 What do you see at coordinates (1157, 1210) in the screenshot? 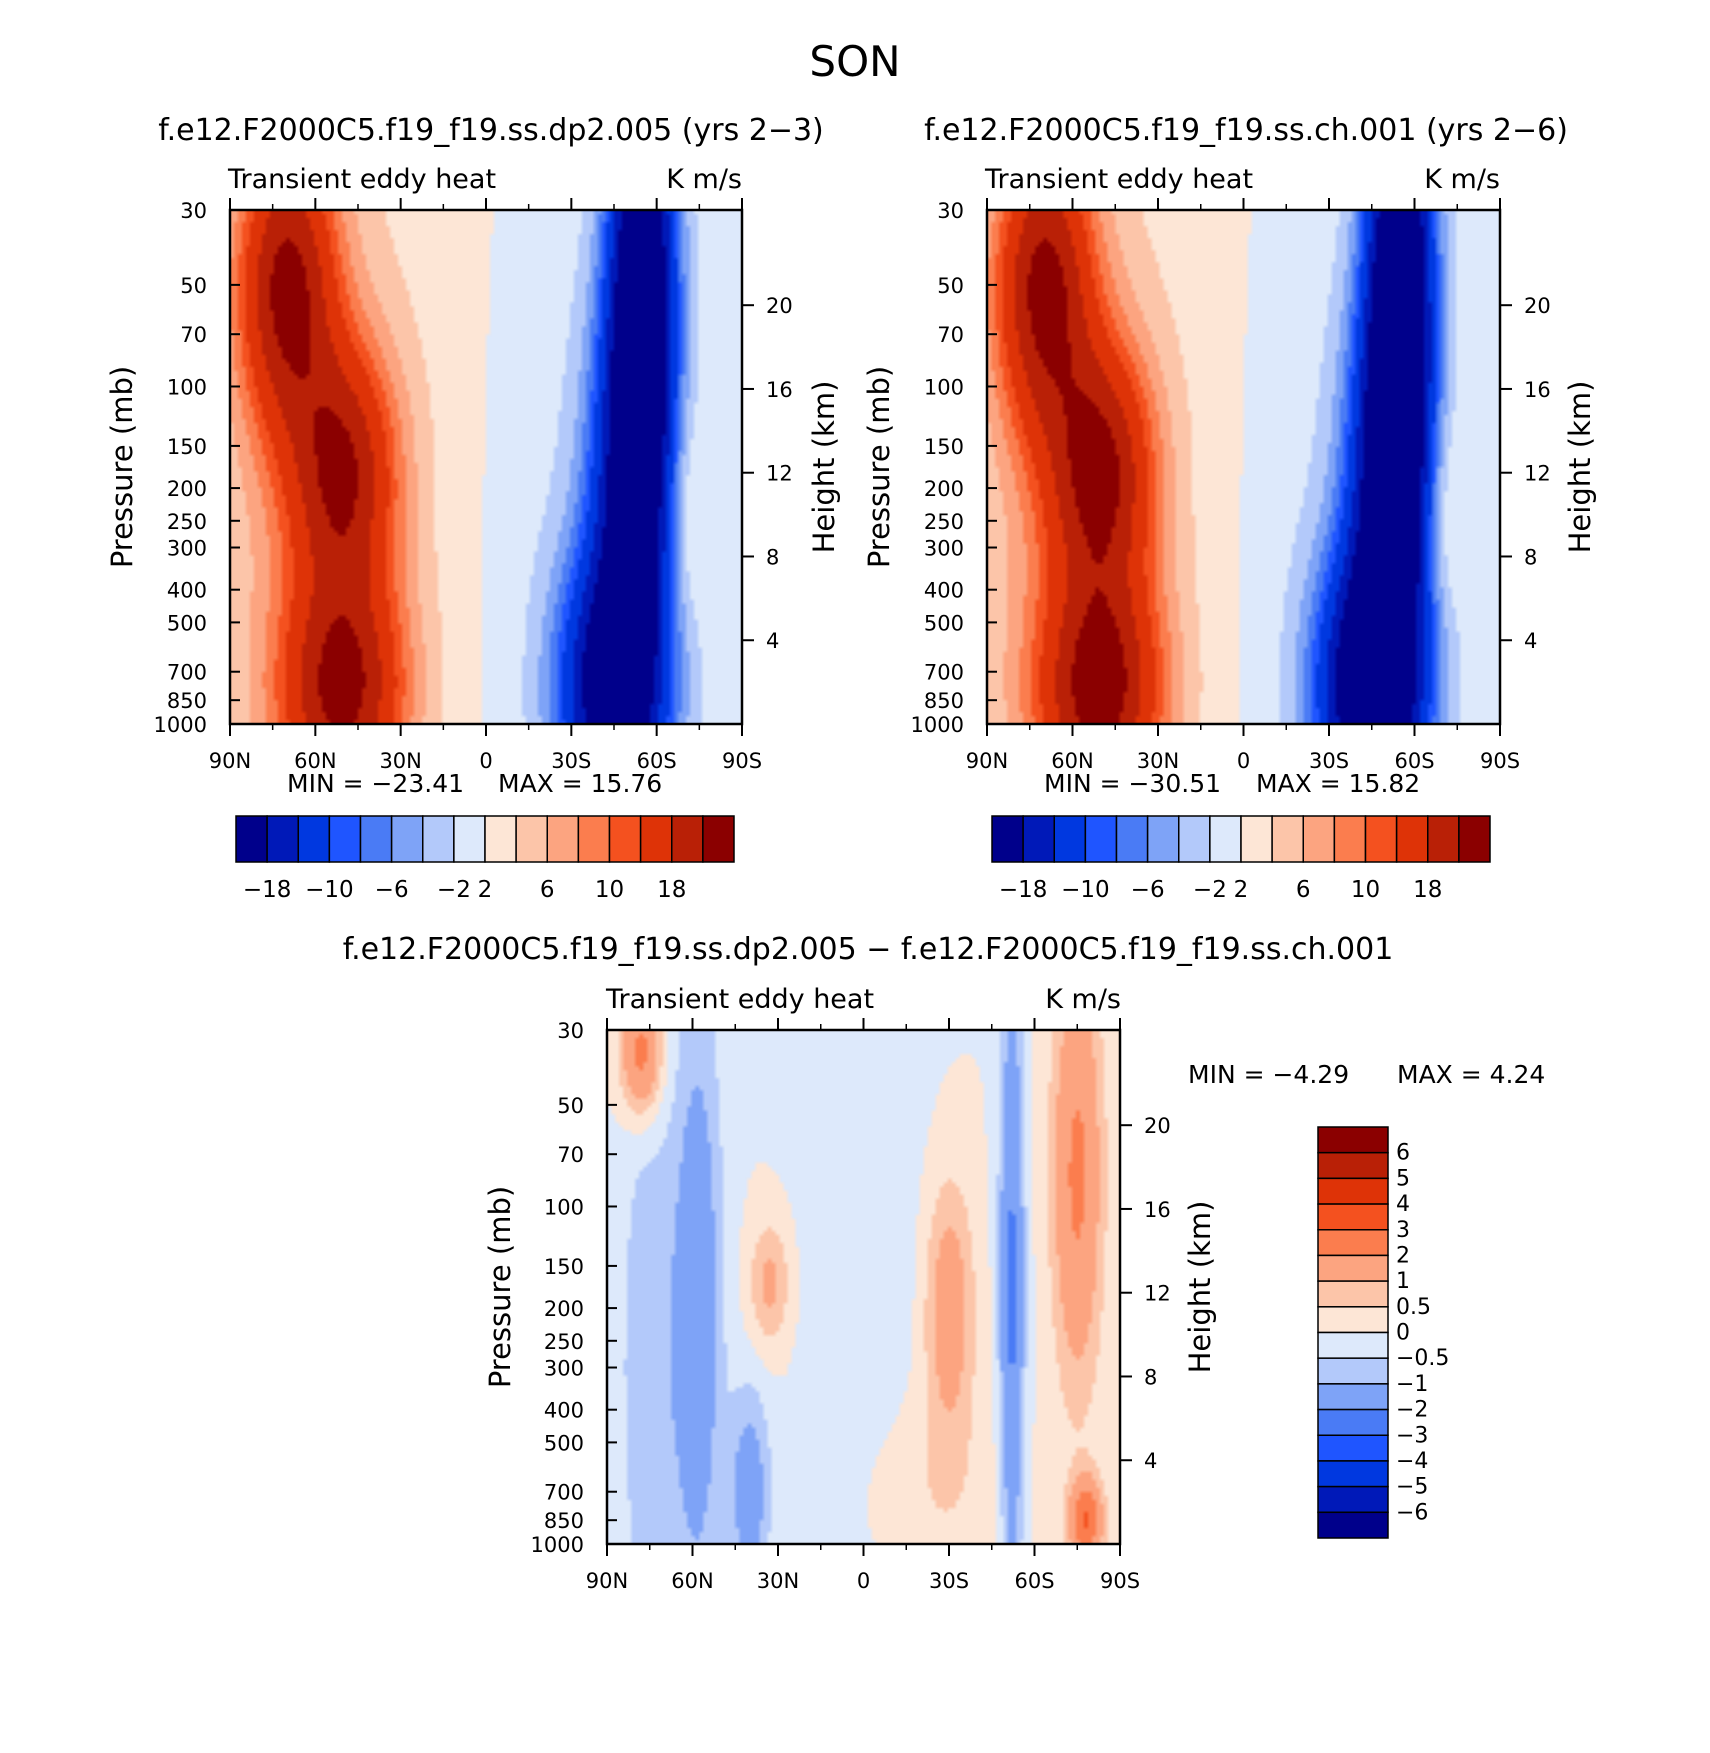
I see `y2-tick-label: 16` at bounding box center [1157, 1210].